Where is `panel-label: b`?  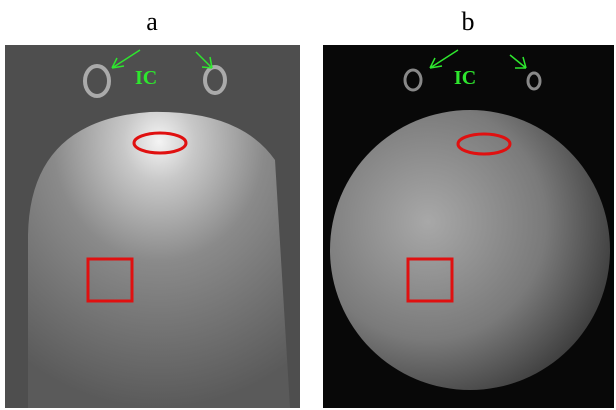 panel-label: b is located at coordinates (468, 21).